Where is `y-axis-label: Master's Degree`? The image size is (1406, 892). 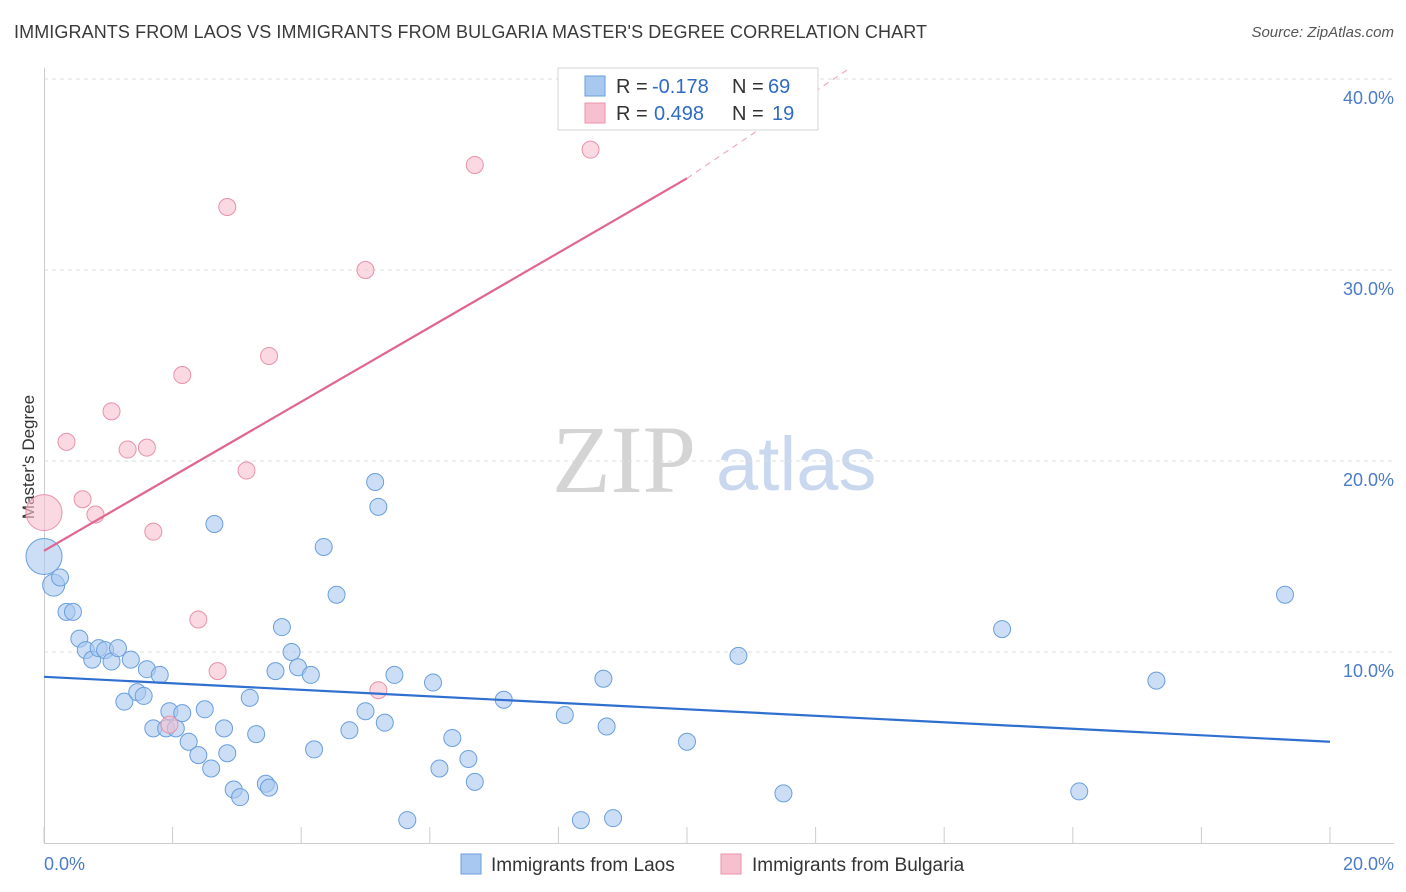
y-axis-label: Master's Degree is located at coordinates (28, 457).